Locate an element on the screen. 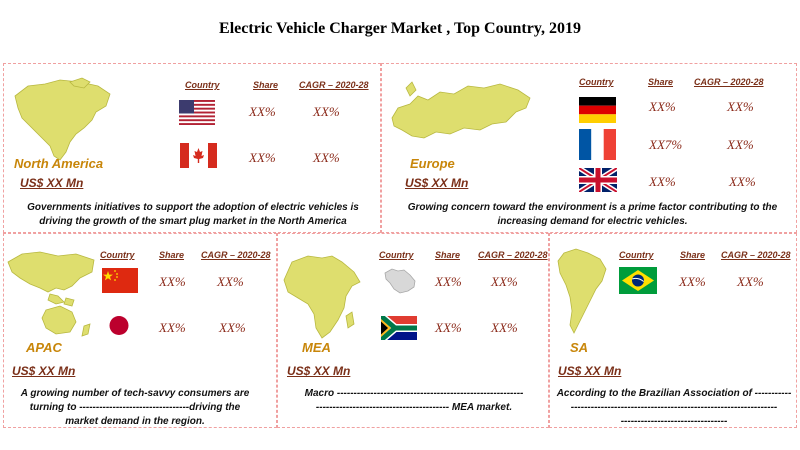  sa-row1-cagr: XX% is located at coordinates (750, 281).